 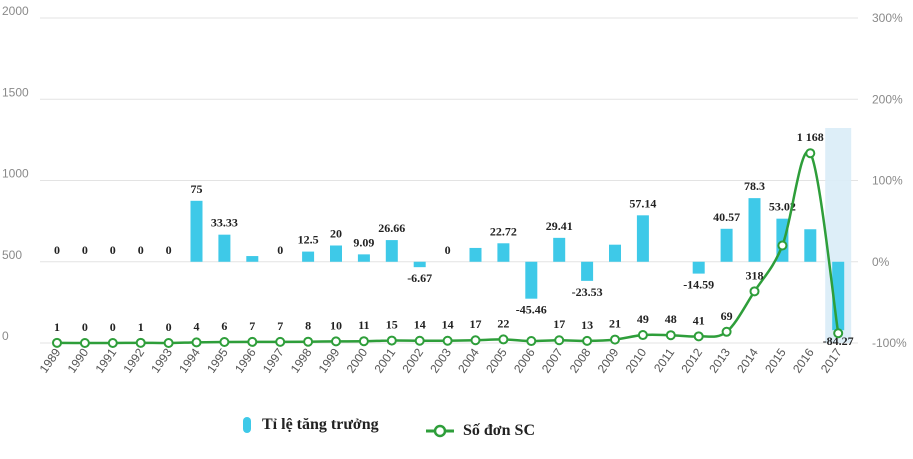 I want to click on x-axis-tick-label: 2004, so click(x=468, y=360).